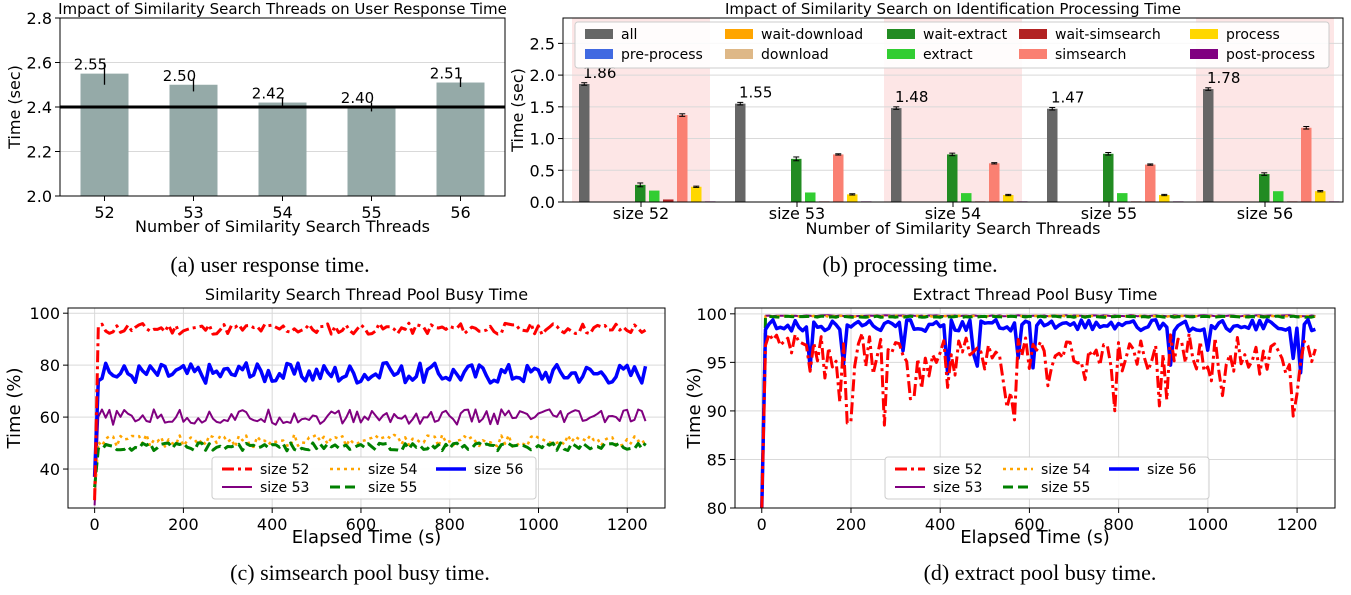 This screenshot has height=595, width=1351. I want to click on all-value-label: 1.55, so click(755, 93).